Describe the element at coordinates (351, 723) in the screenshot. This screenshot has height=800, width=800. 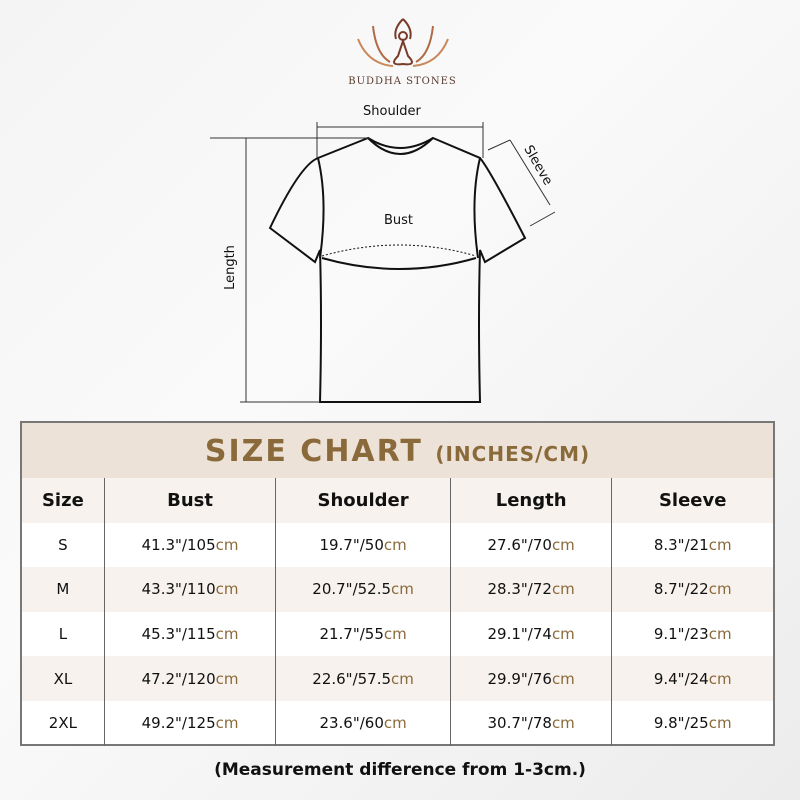
I see `inch-value: 23.6"/60` at that location.